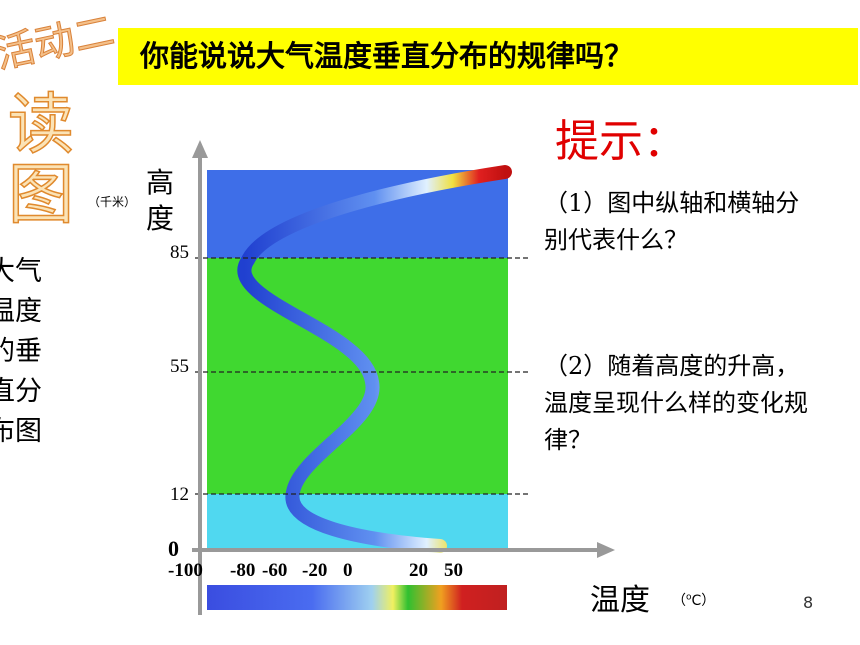 This screenshot has width=860, height=645. I want to click on x-tick-label: 0, so click(348, 570).